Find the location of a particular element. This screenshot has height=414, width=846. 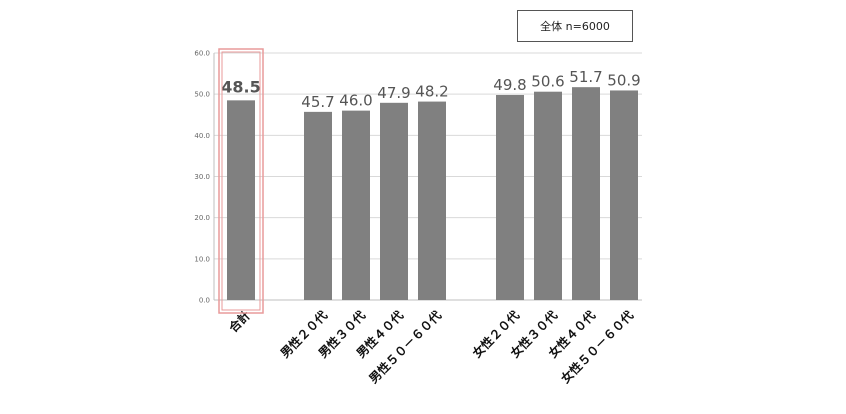

data-label: 50.9 is located at coordinates (623, 80).